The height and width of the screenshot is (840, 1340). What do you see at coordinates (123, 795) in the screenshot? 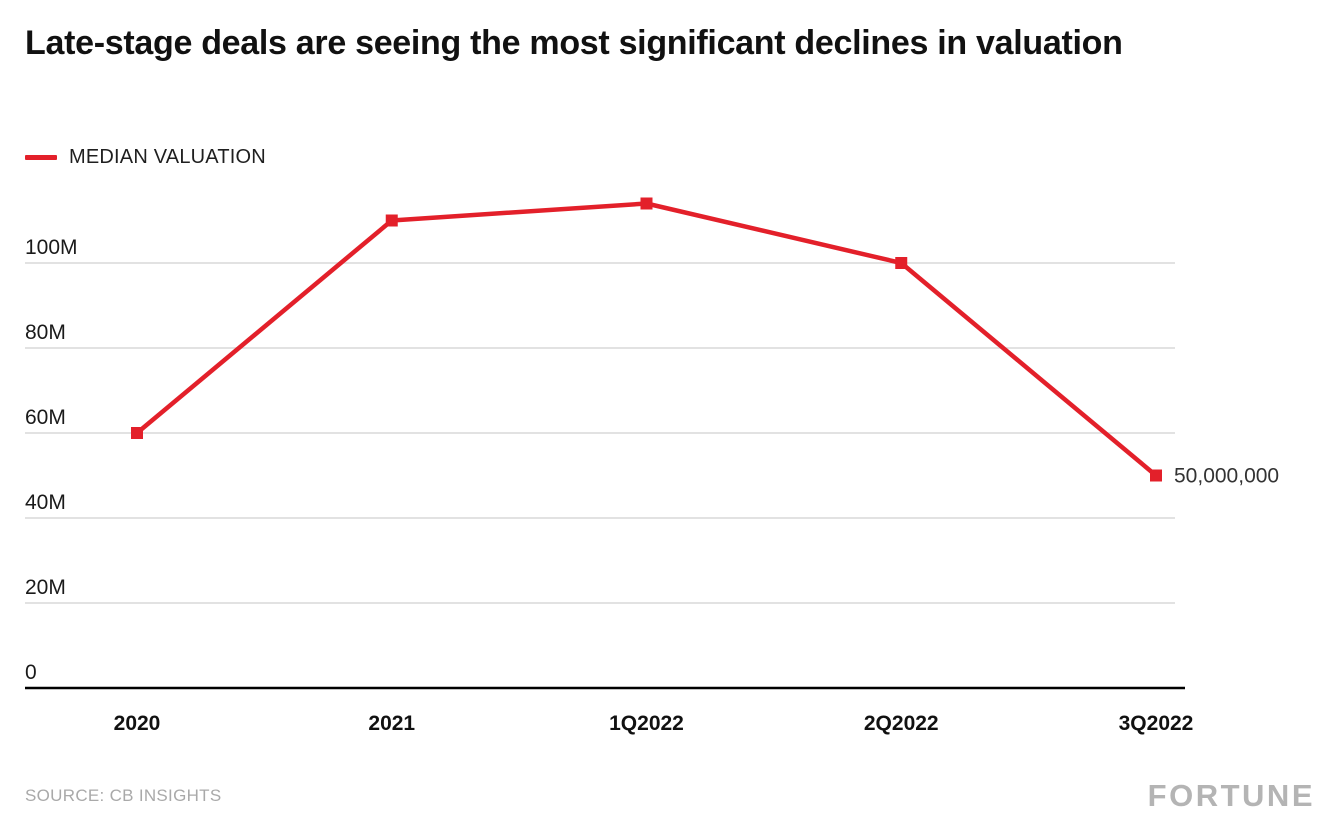
I see `source-note: SOURCE: CB INSIGHTS` at bounding box center [123, 795].